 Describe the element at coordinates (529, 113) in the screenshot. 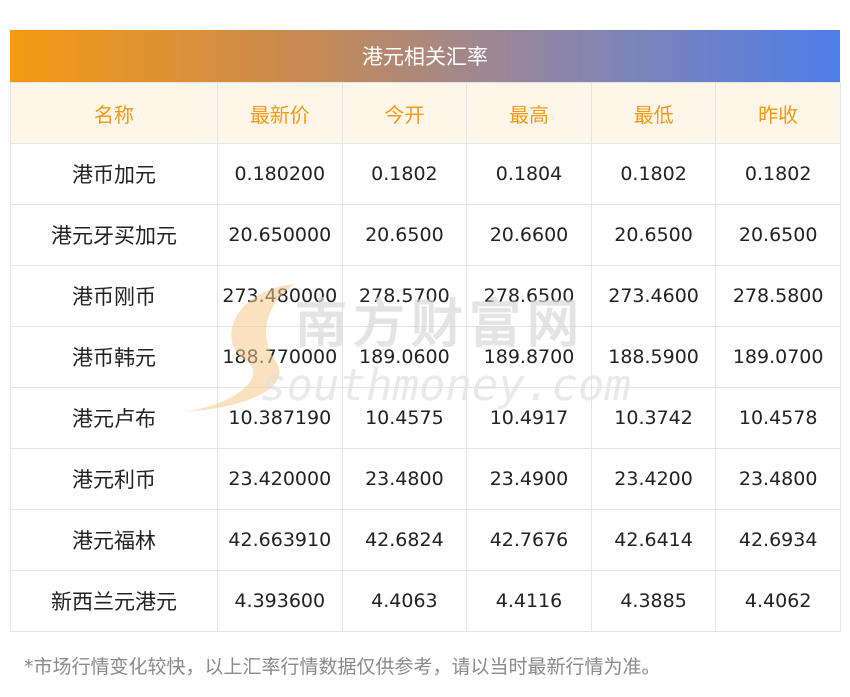

I see `column-header-high: 最高` at that location.